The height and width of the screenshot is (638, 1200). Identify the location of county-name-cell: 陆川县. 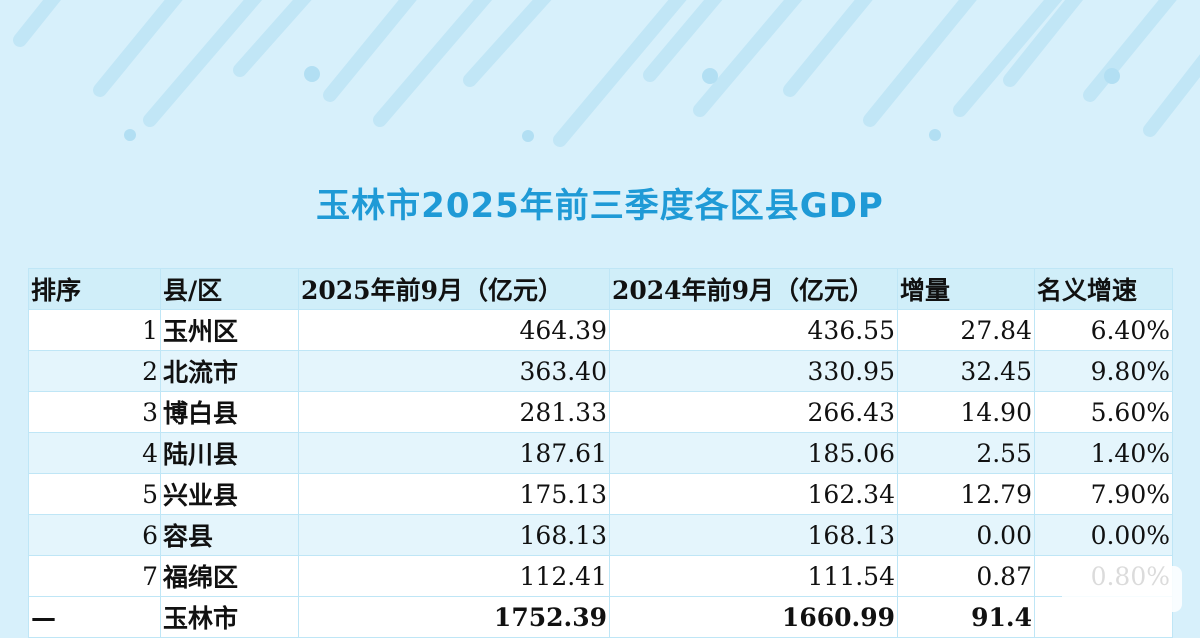
(229, 453).